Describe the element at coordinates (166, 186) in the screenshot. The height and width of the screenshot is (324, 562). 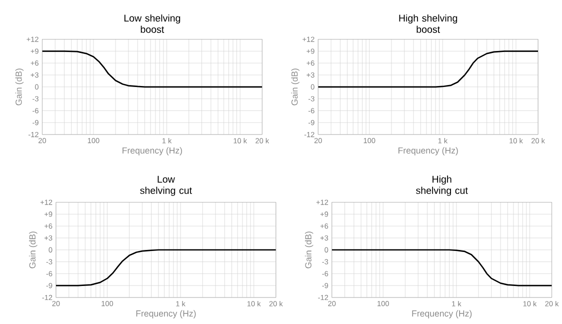
I see `chart-title: Low shelving cut` at that location.